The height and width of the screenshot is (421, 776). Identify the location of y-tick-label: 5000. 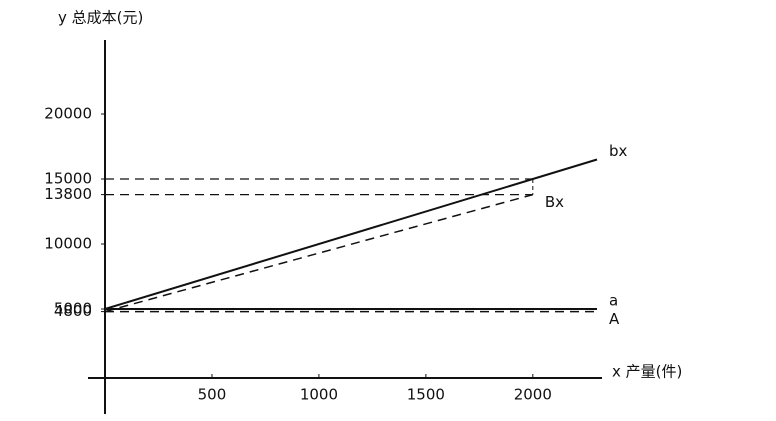
(73, 309).